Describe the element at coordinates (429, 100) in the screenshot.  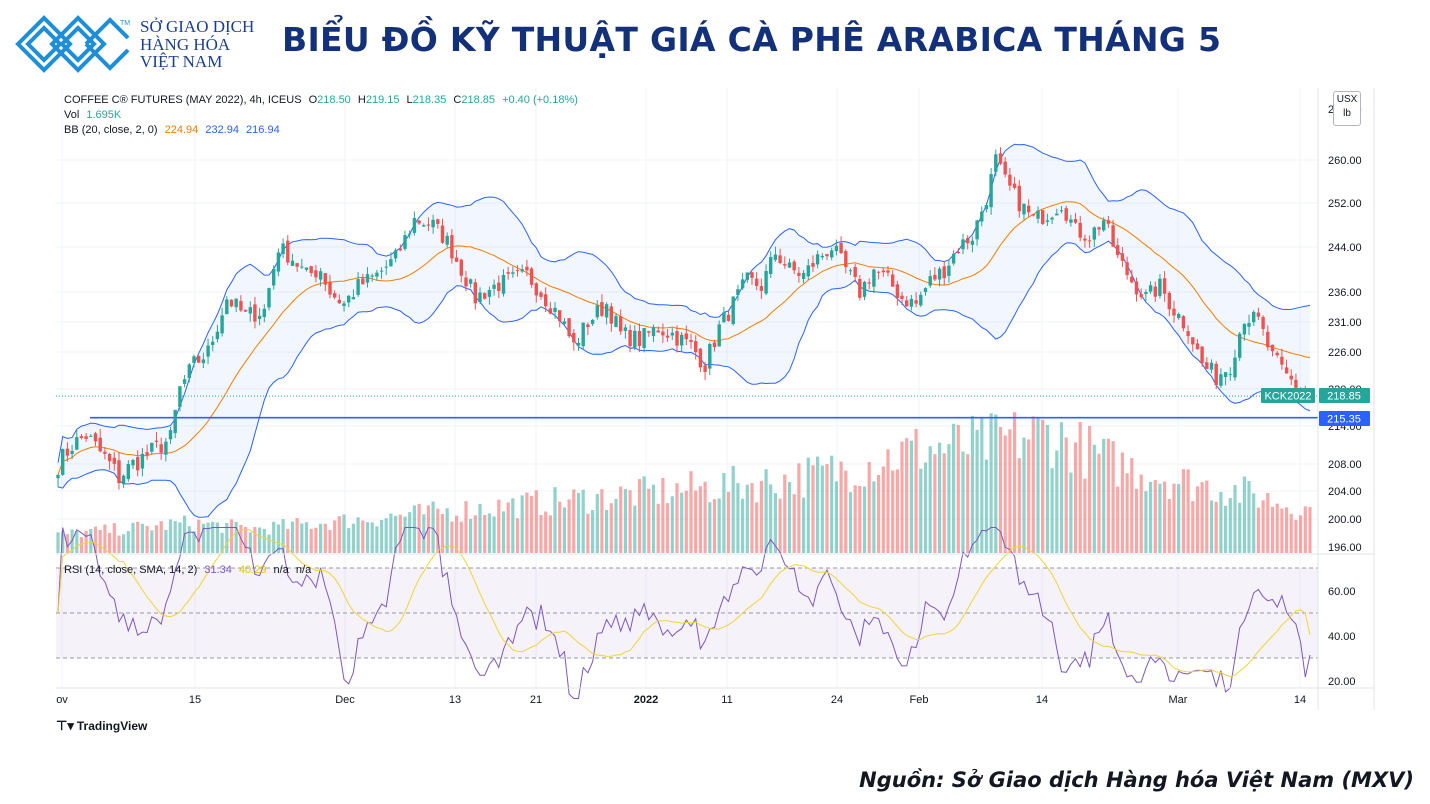
I see `legend-low: 218.35` at that location.